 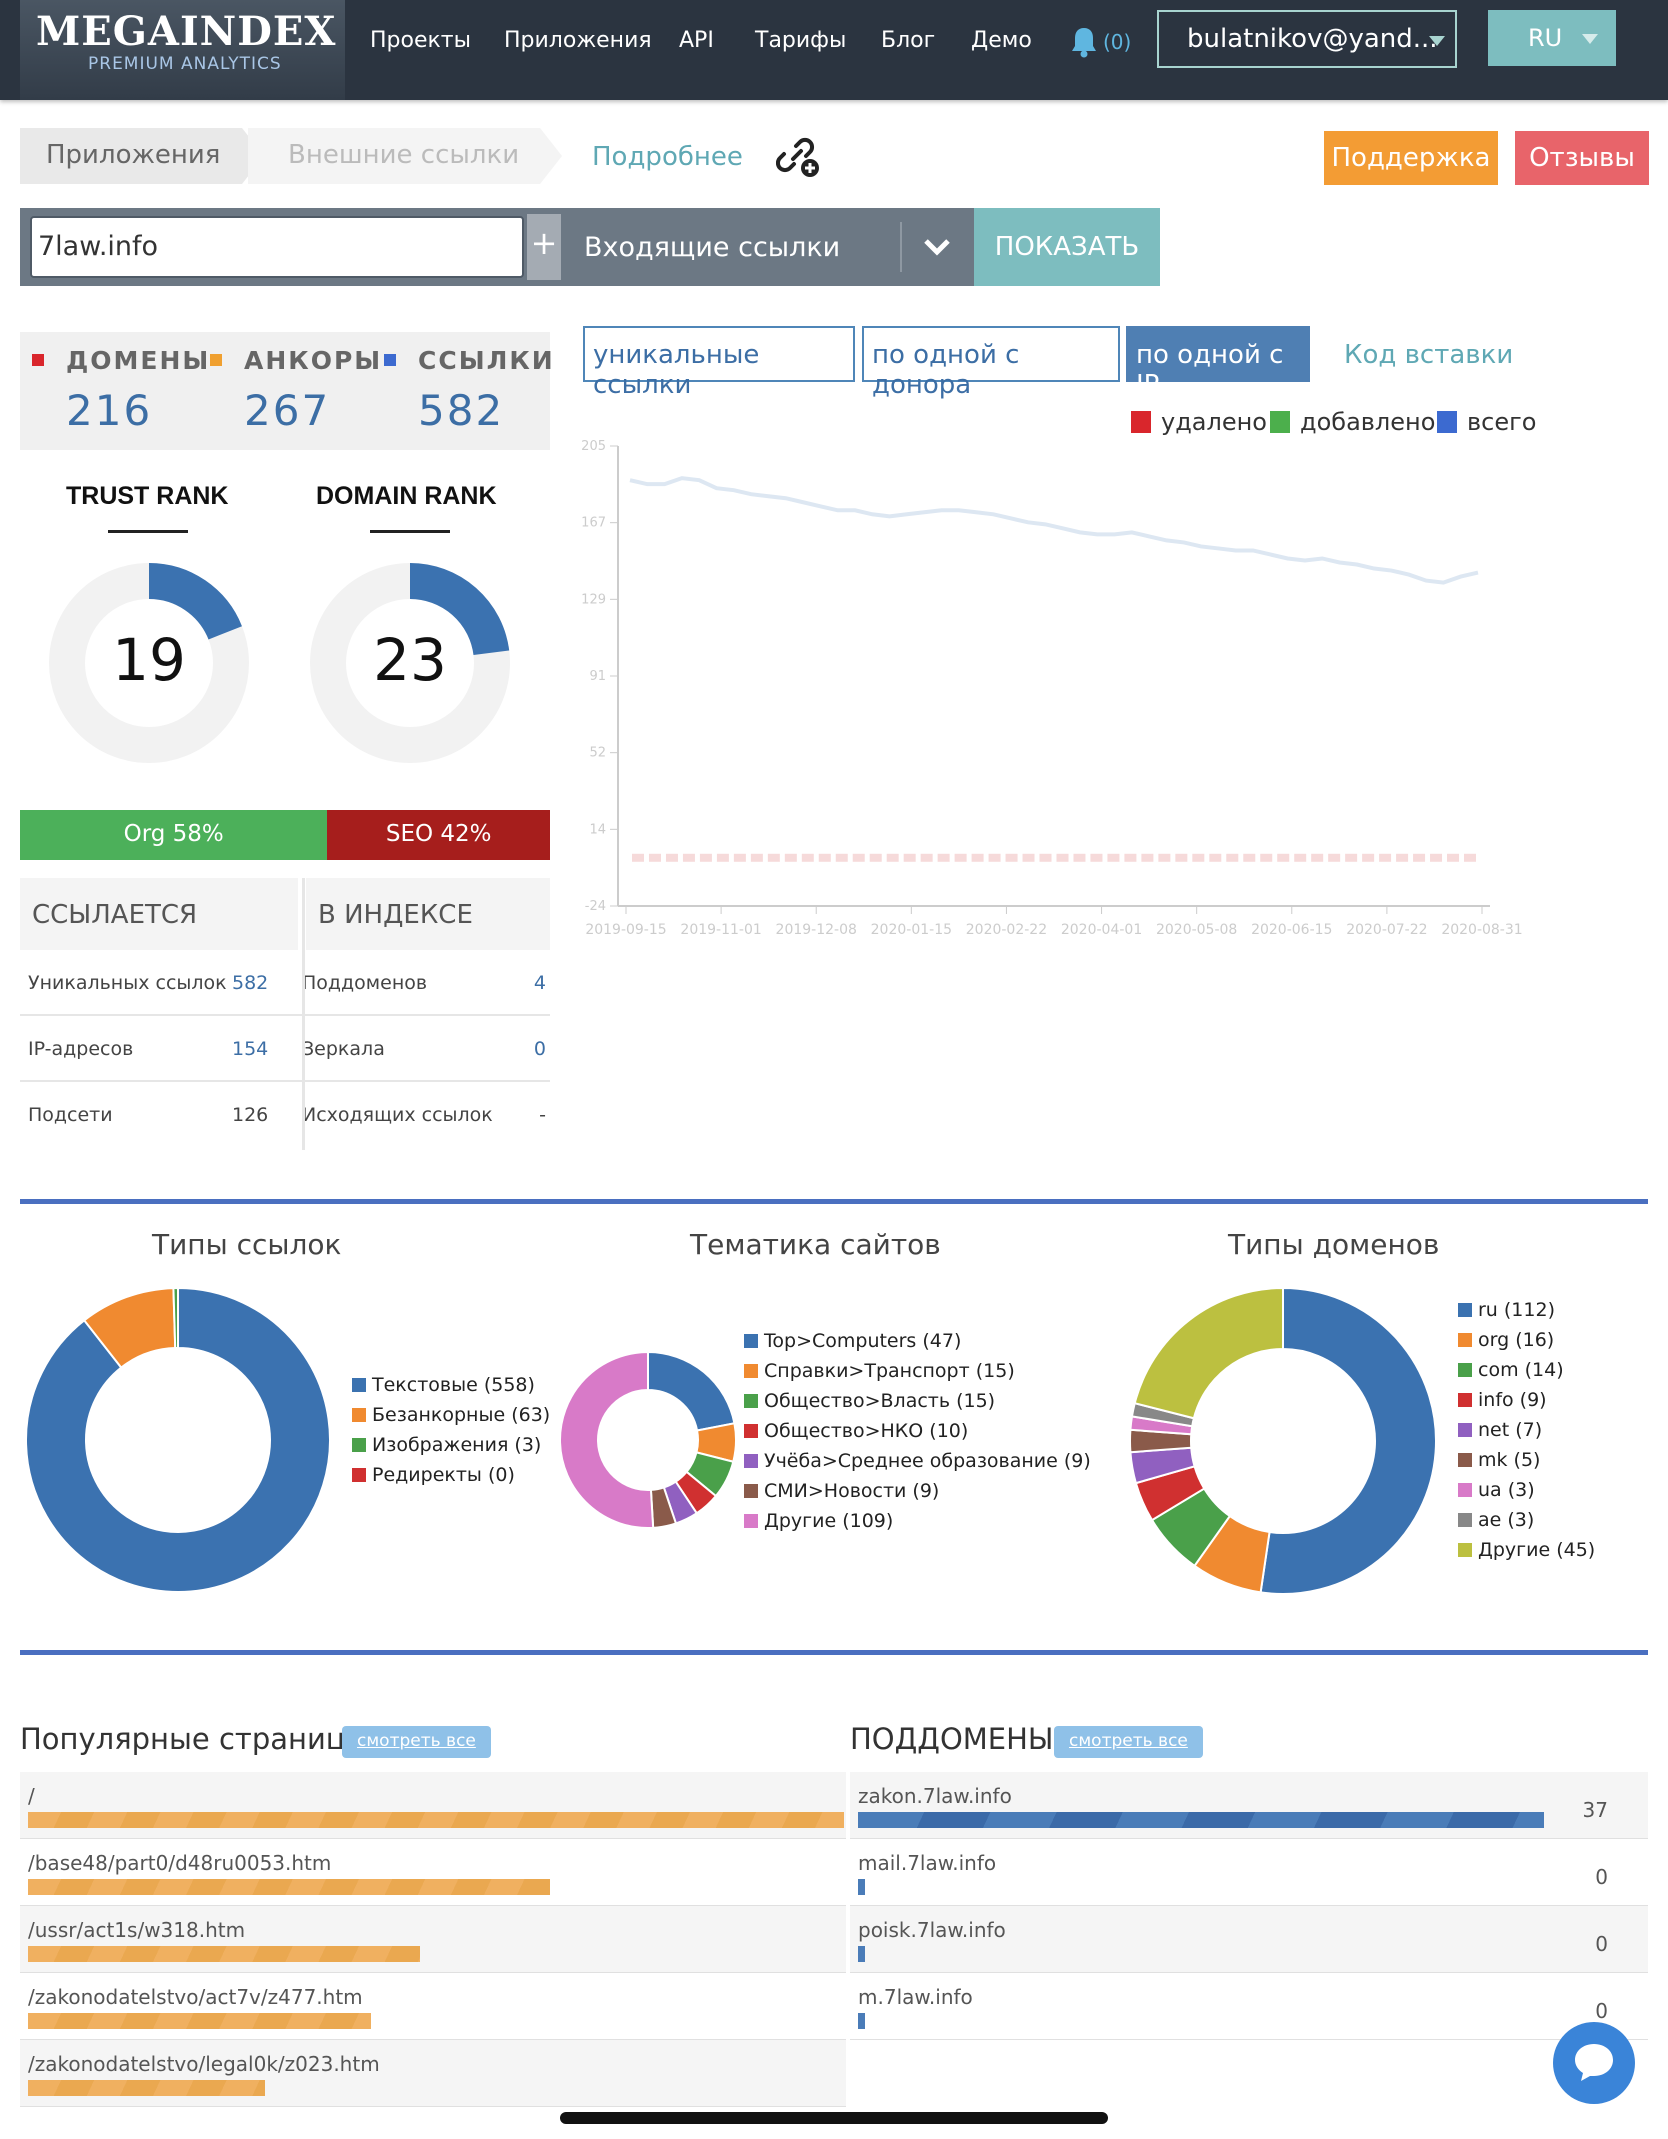 What do you see at coordinates (204, 2064) in the screenshot?
I see `page-url: /zakonodatelstvo/legal0k/z023.htm` at bounding box center [204, 2064].